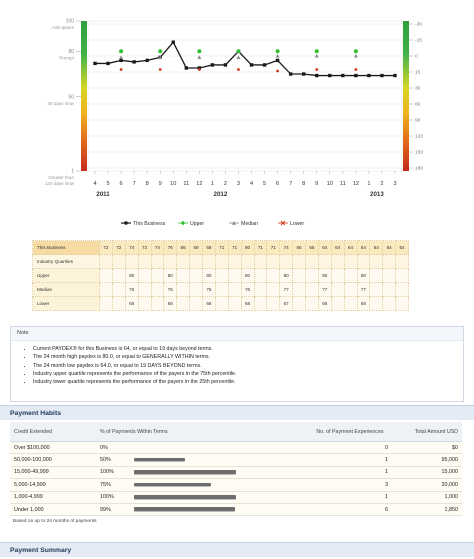  I want to click on left-tick-sublabel: 30 days slow, so click(60, 103).